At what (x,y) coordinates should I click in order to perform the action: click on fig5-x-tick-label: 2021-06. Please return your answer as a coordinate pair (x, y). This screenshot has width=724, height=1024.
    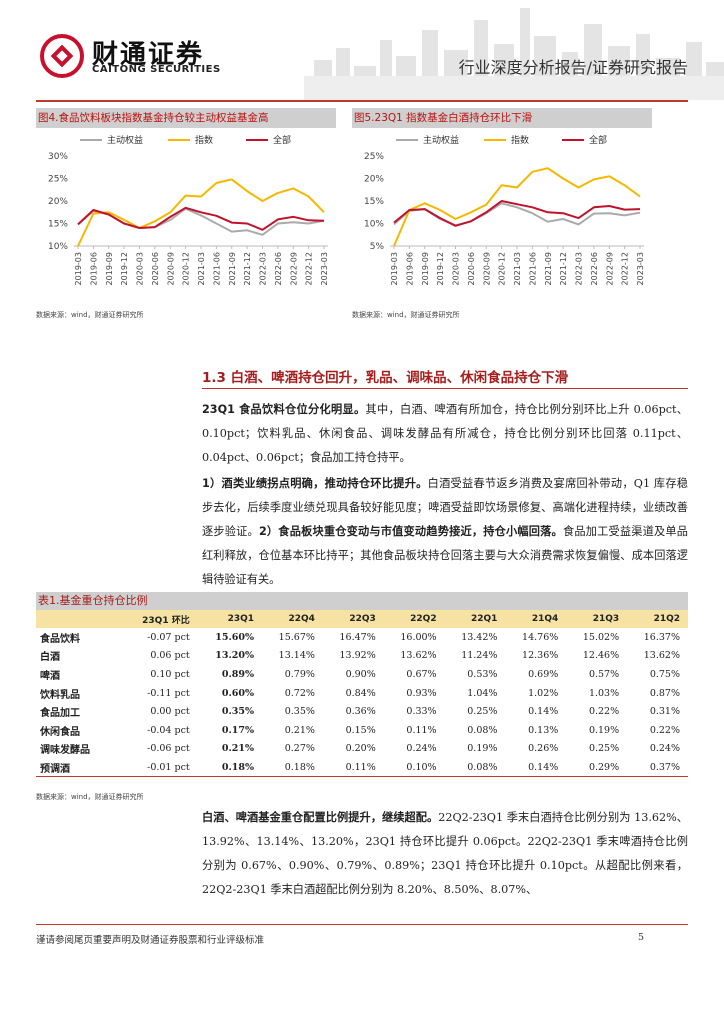
    Looking at the image, I should click on (532, 268).